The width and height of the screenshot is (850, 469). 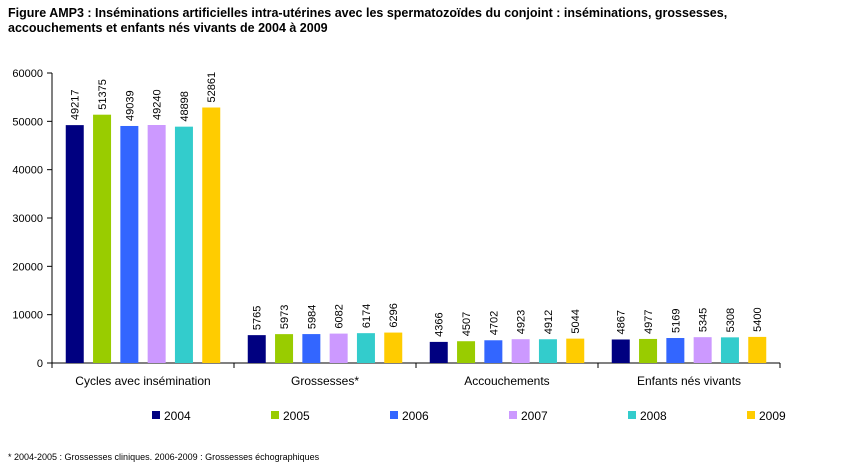 I want to click on legend-label: 2009, so click(x=772, y=416).